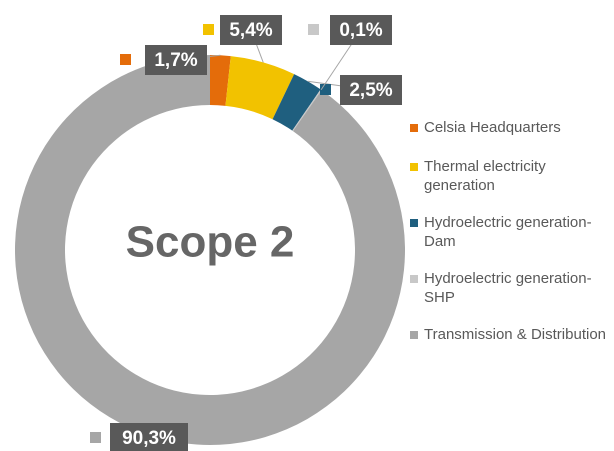 This screenshot has height=451, width=614. I want to click on data-label: 1,7%, so click(175, 60).